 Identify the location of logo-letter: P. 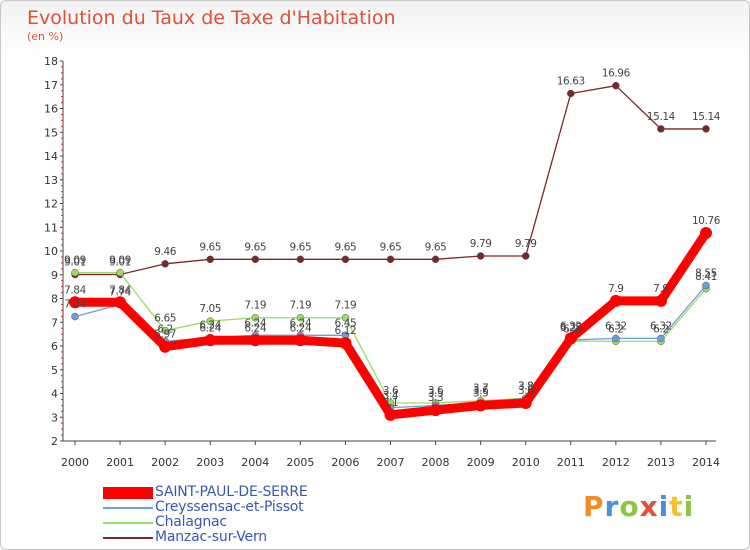
(594, 506).